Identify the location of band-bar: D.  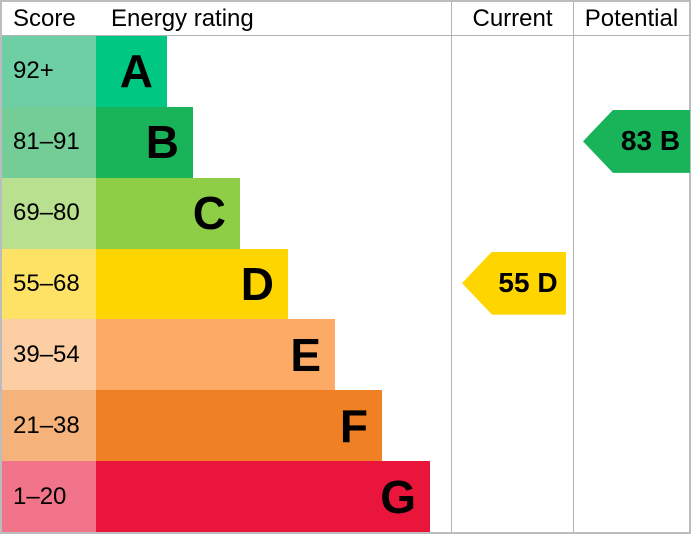
(192, 284).